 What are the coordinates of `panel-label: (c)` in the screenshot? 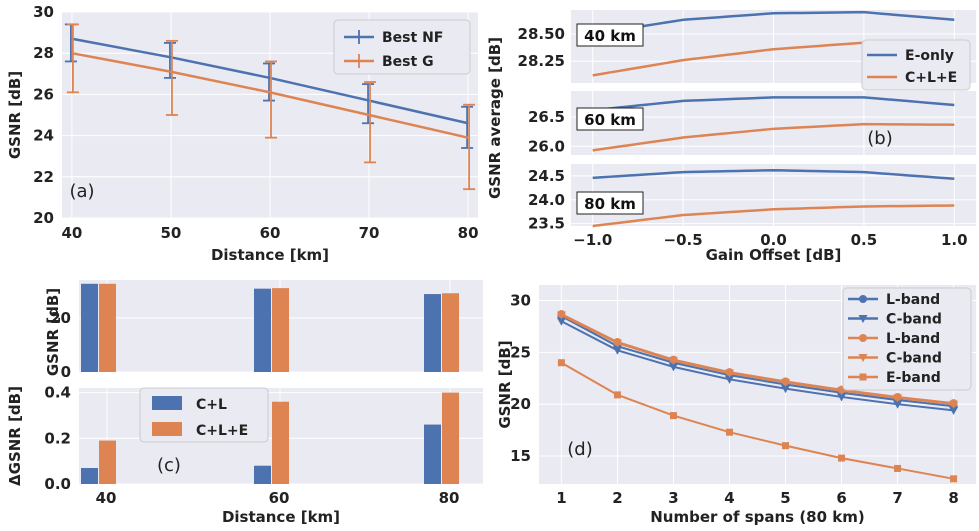 It's located at (169, 465).